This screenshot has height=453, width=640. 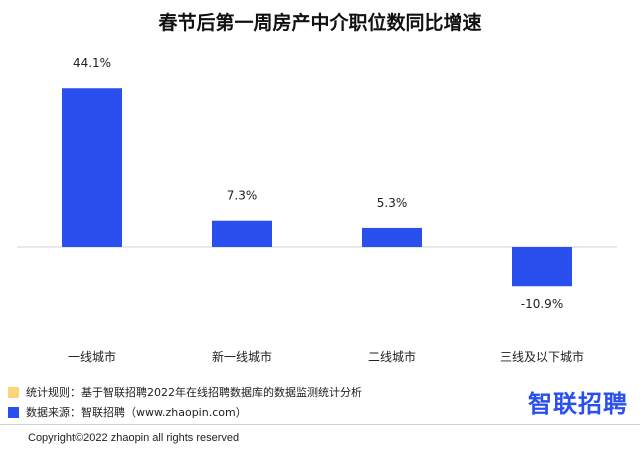 I want to click on x-tick-label: 一线城市, so click(x=92, y=356).